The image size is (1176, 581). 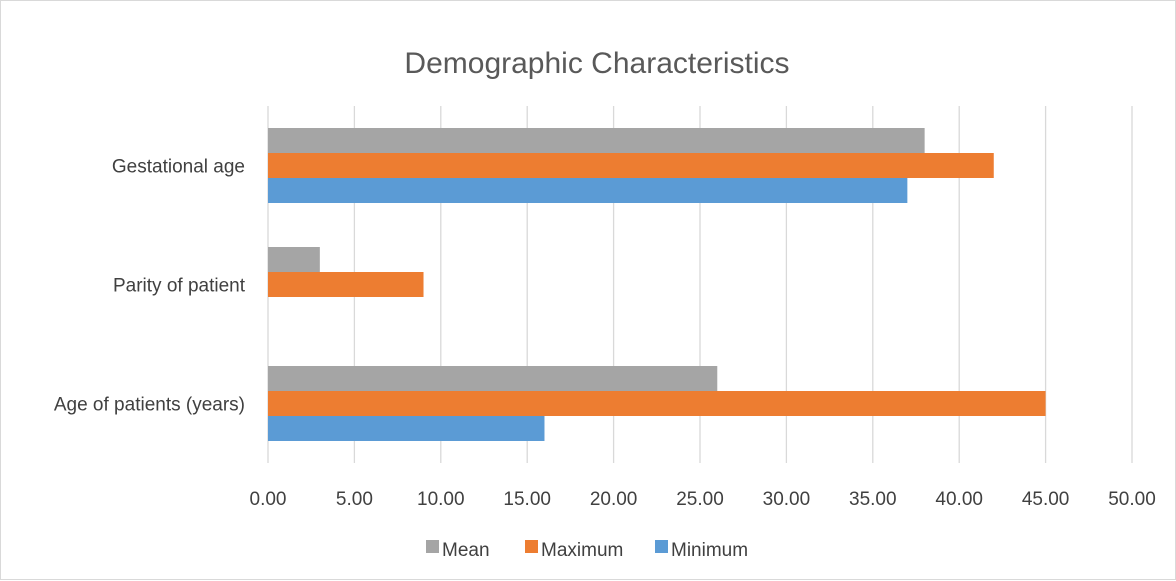 I want to click on x-tick-label: 10.00, so click(x=441, y=499).